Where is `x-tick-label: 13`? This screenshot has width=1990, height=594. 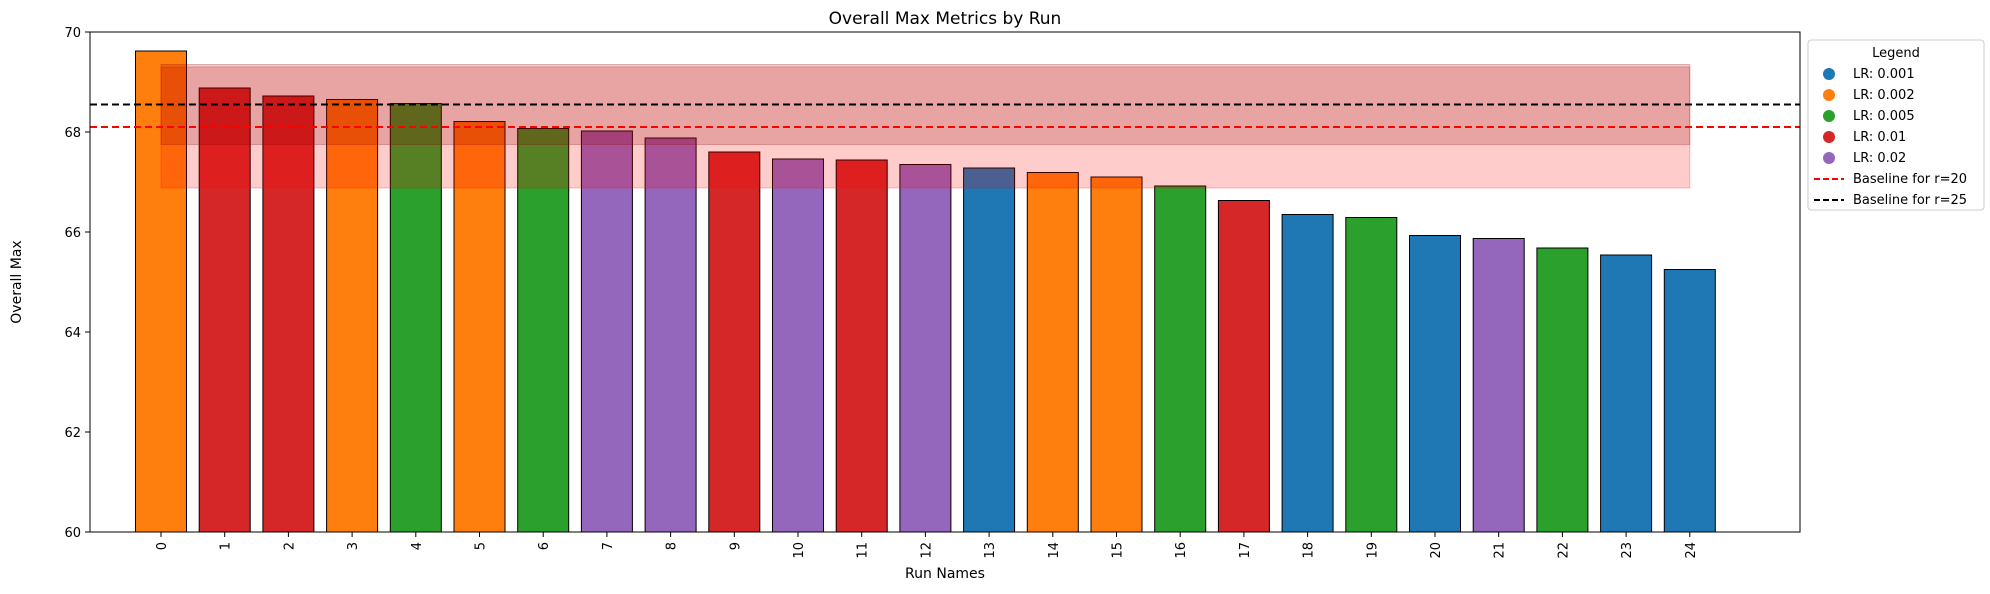 x-tick-label: 13 is located at coordinates (990, 550).